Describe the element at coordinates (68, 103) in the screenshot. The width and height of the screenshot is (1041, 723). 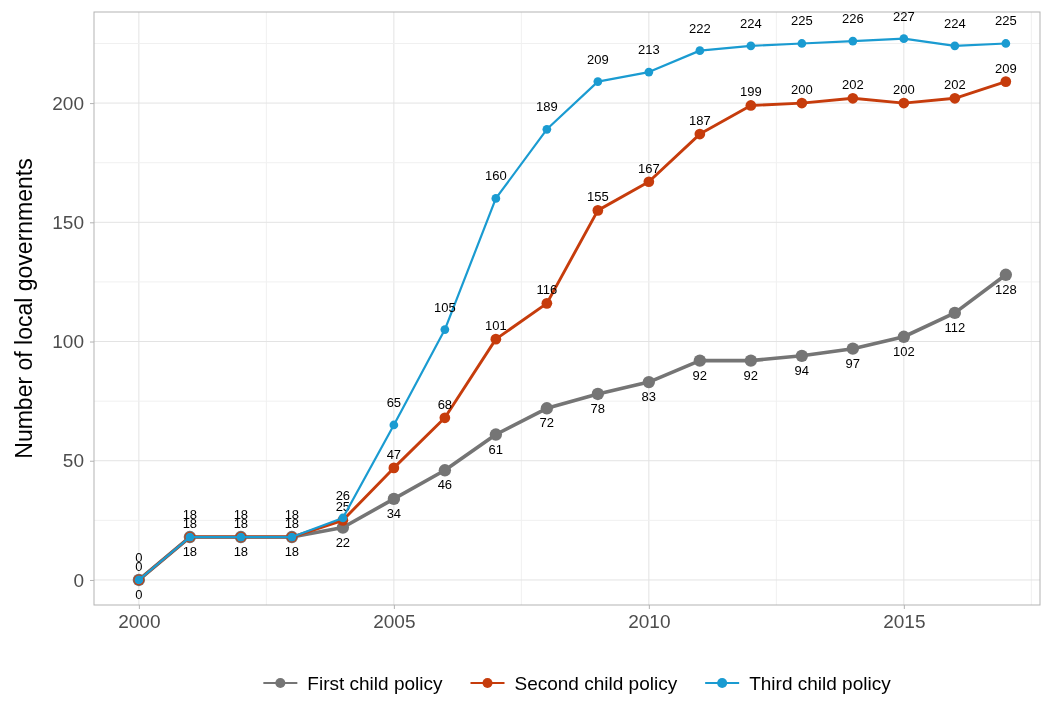
I see `y-tick-label: 200` at that location.